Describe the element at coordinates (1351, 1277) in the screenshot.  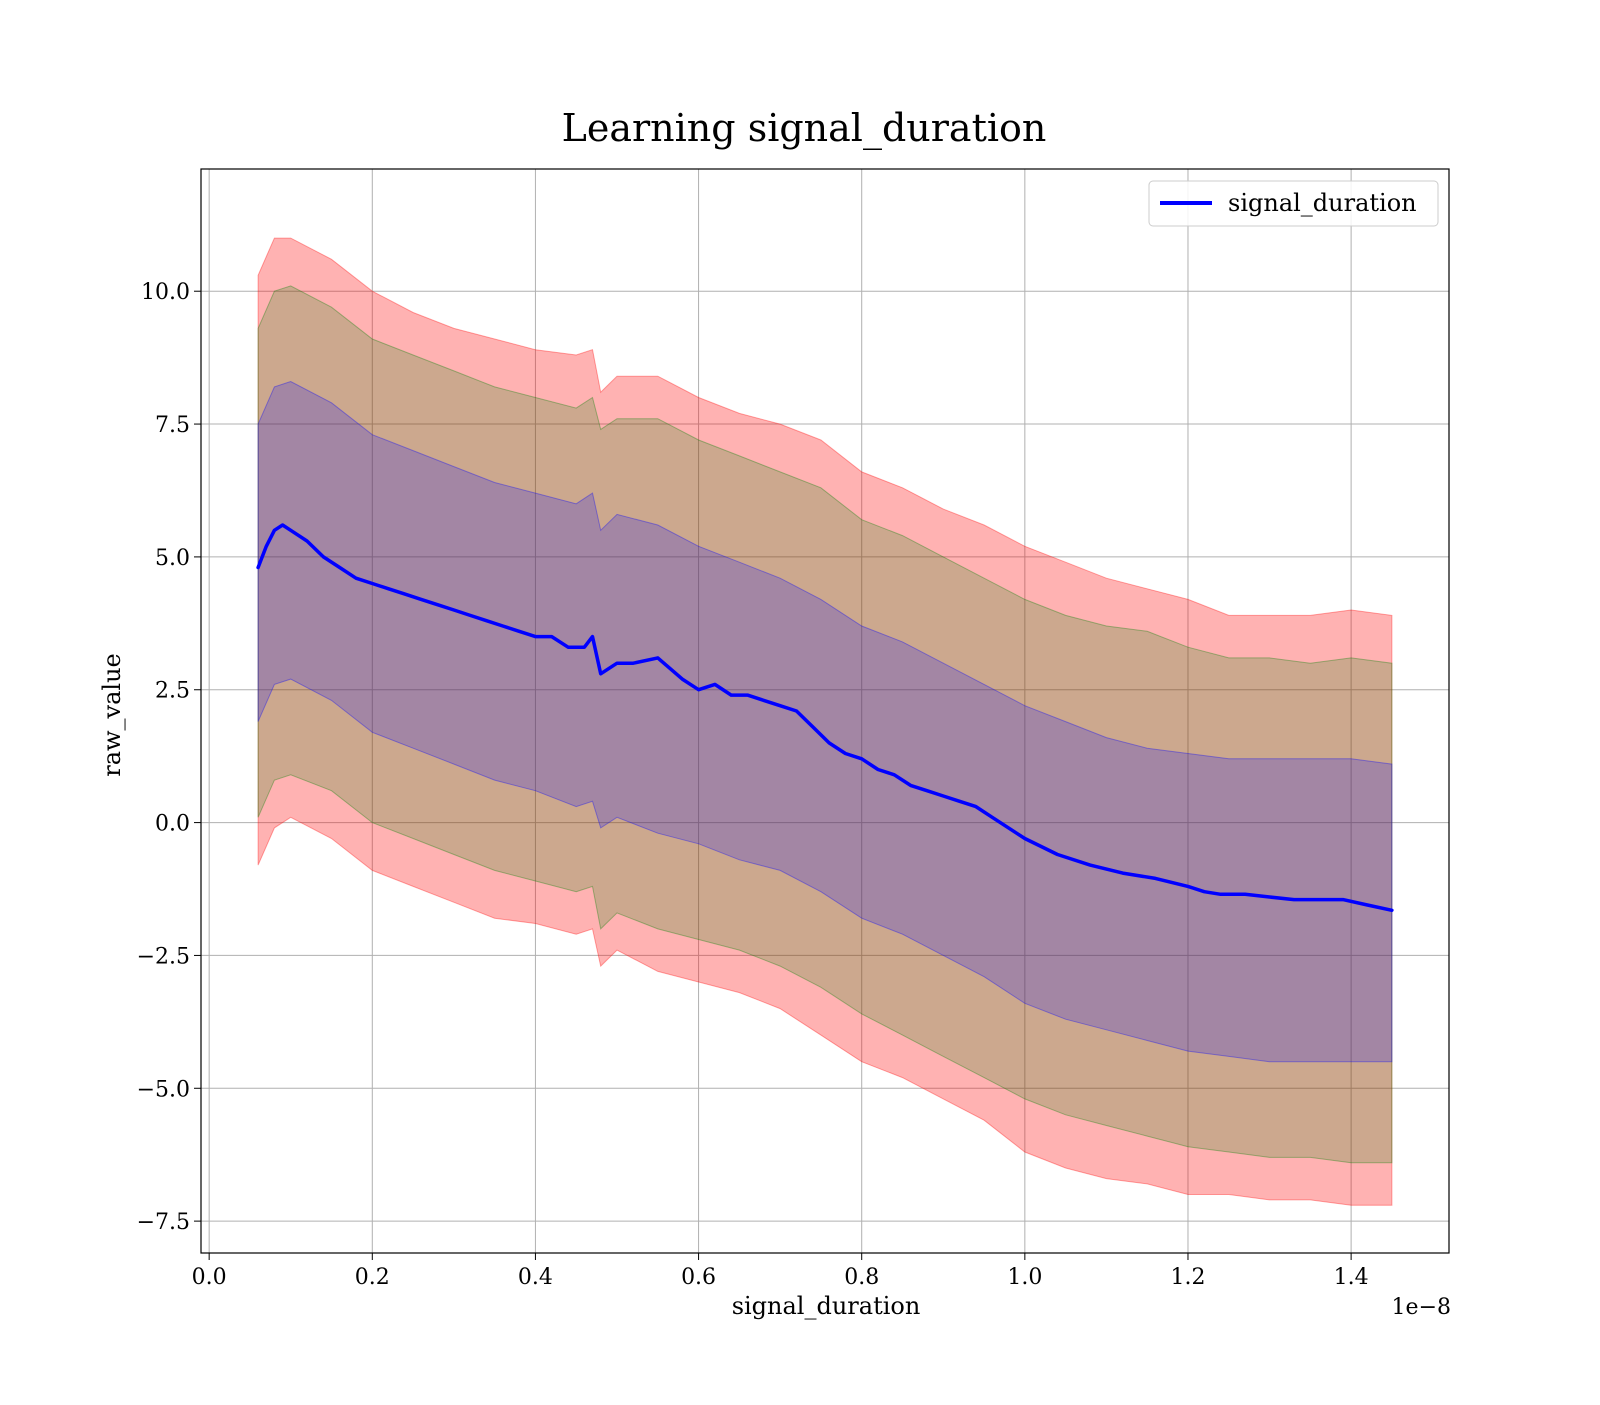
I see `x-tick-label: 1.4` at that location.